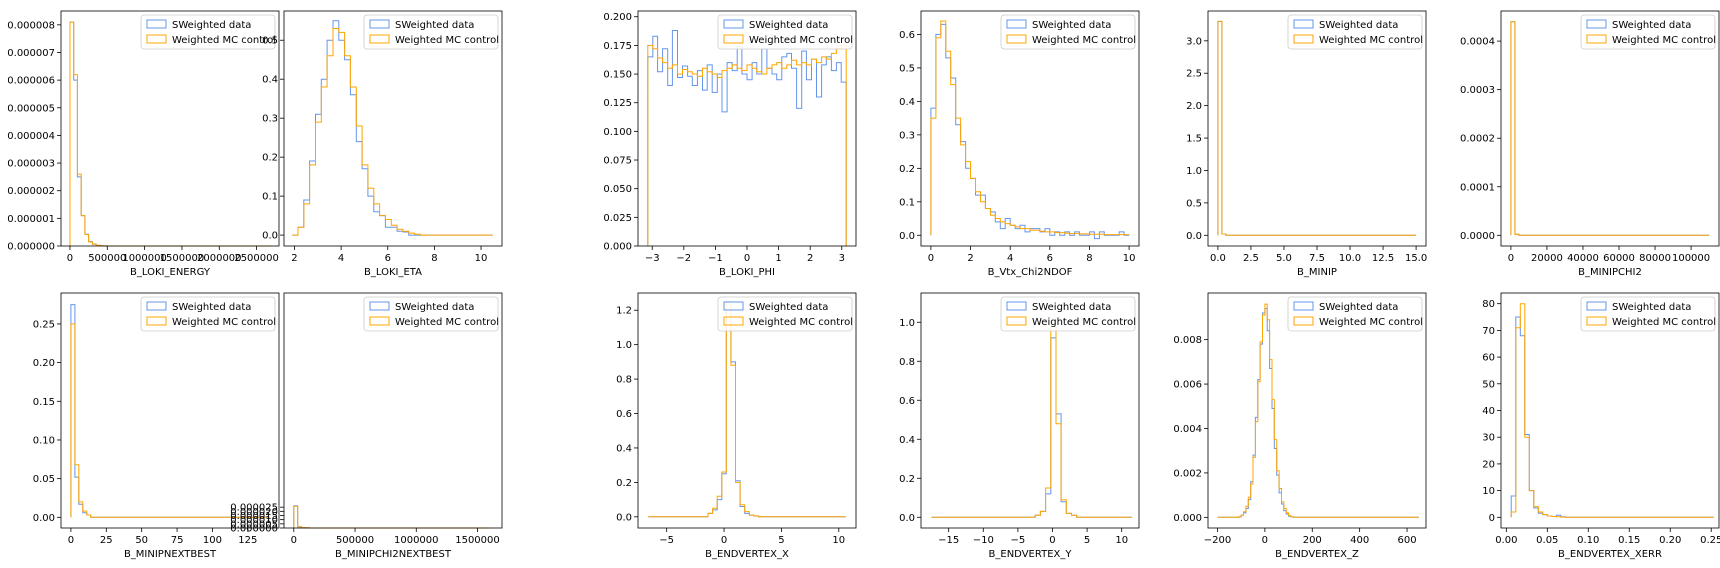 This screenshot has height=568, width=1720. Describe the element at coordinates (254, 512) in the screenshot. I see `y-tick-label: 0.000020` at that location.